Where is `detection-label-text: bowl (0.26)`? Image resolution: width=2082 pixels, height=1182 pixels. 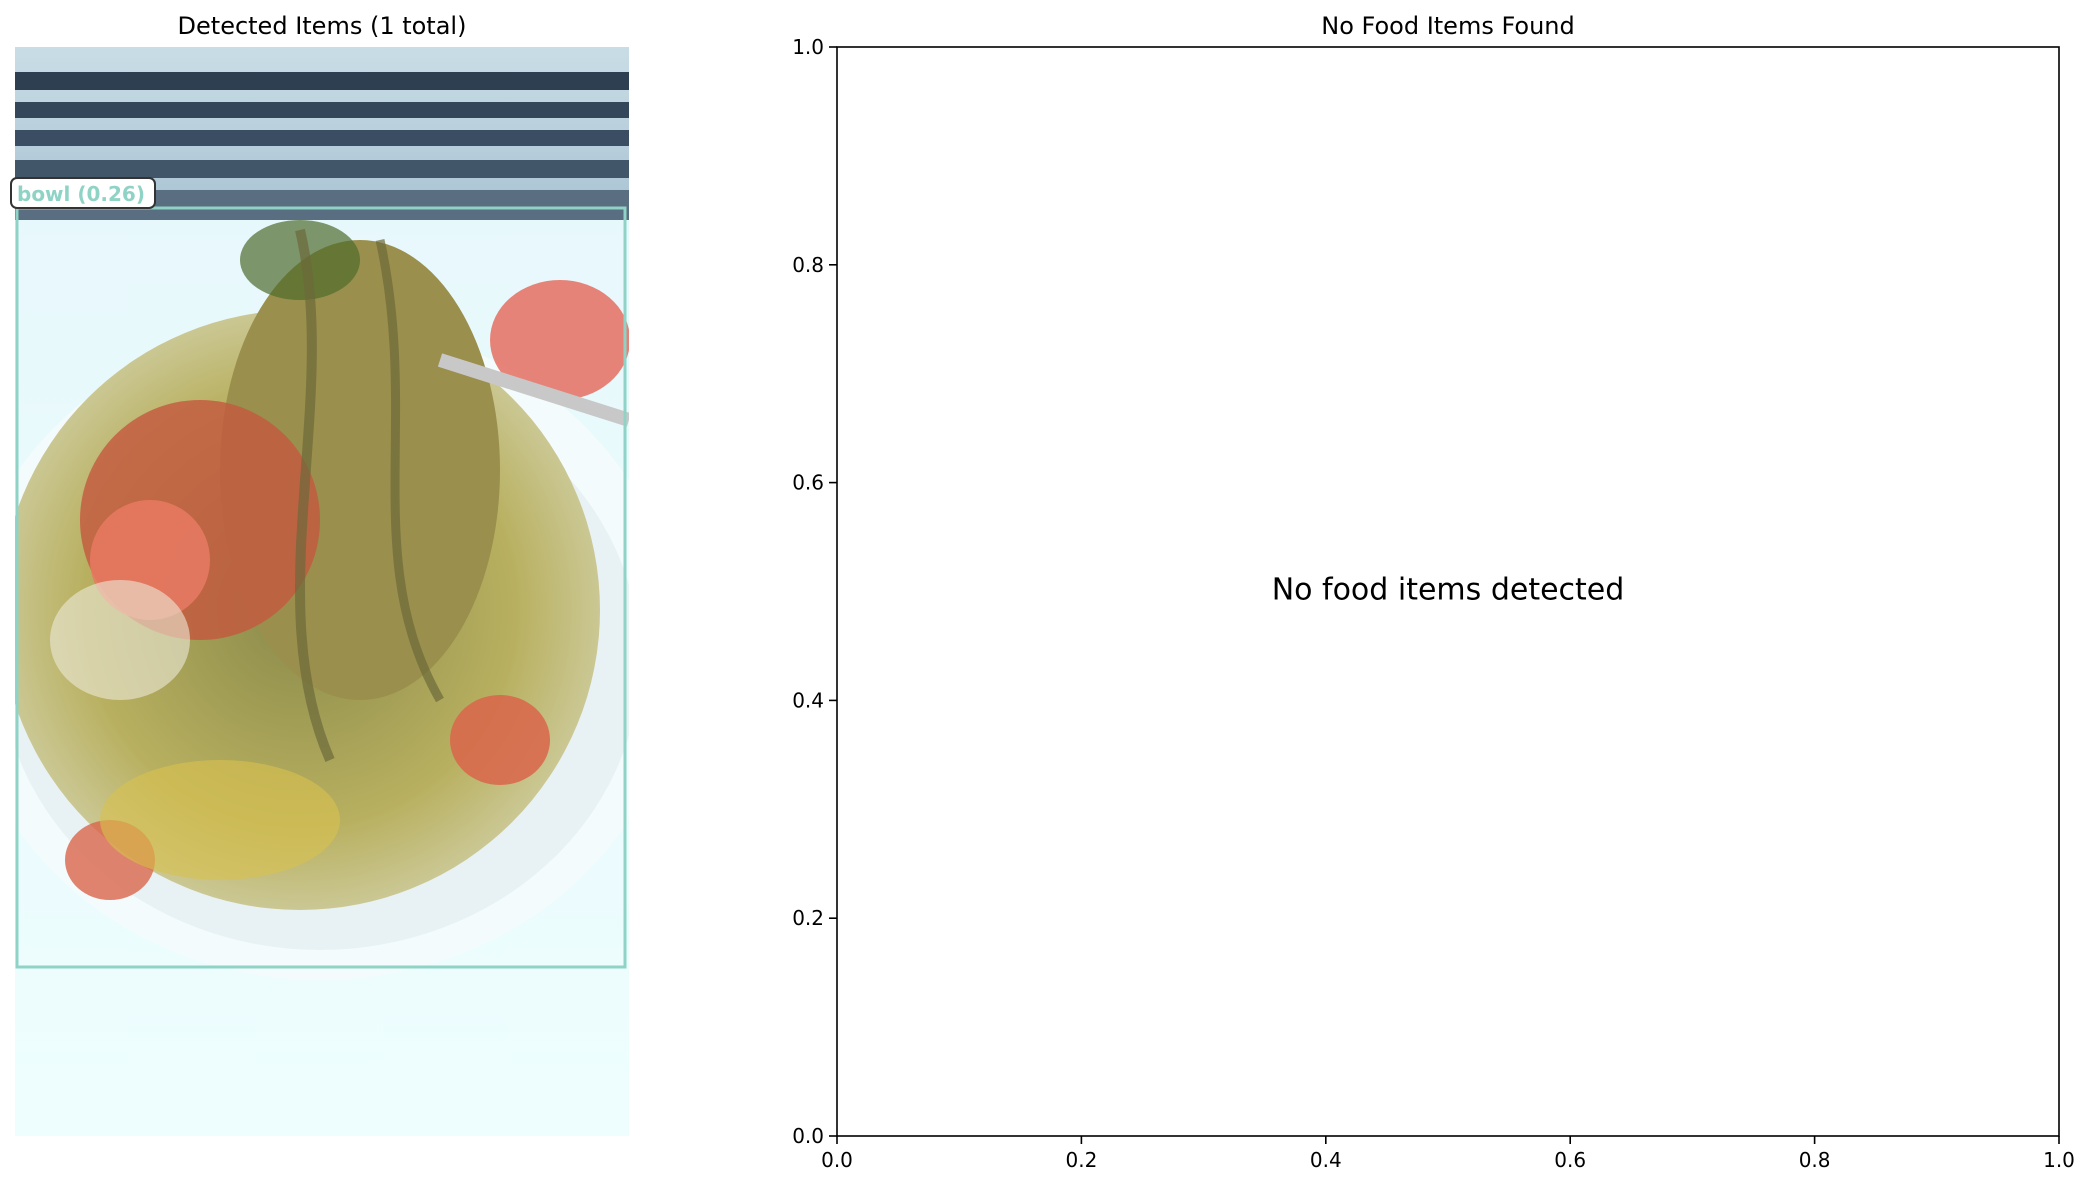
detection-label-text: bowl (0.26) is located at coordinates (81, 194).